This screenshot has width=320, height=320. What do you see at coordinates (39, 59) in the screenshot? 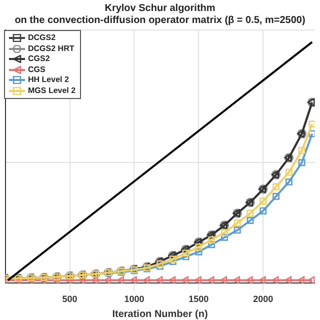
I see `legend-label: CGS2` at bounding box center [39, 59].